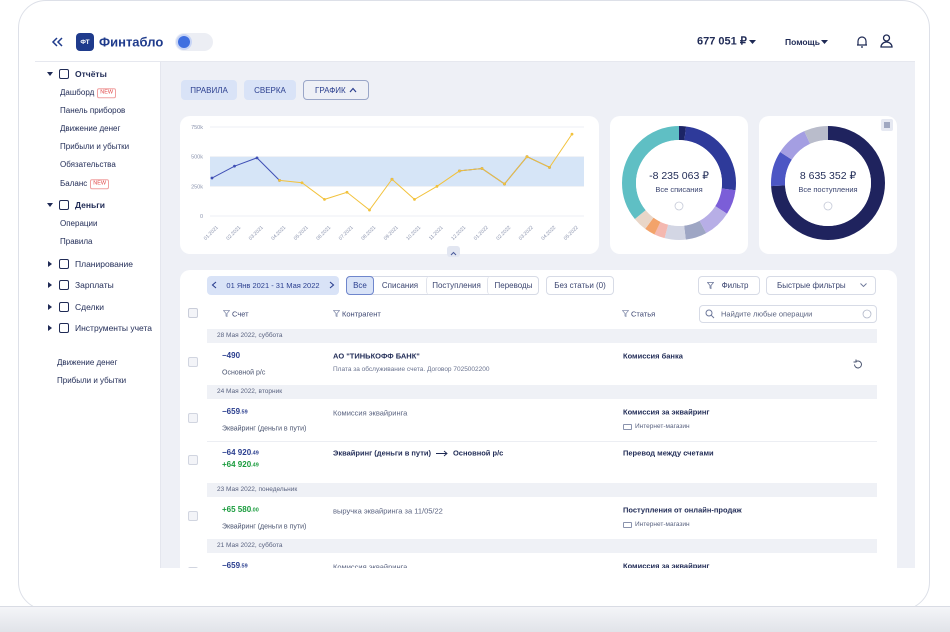 This screenshot has width=950, height=632. Describe the element at coordinates (542, 490) in the screenshot. I see `date-header` at that location.